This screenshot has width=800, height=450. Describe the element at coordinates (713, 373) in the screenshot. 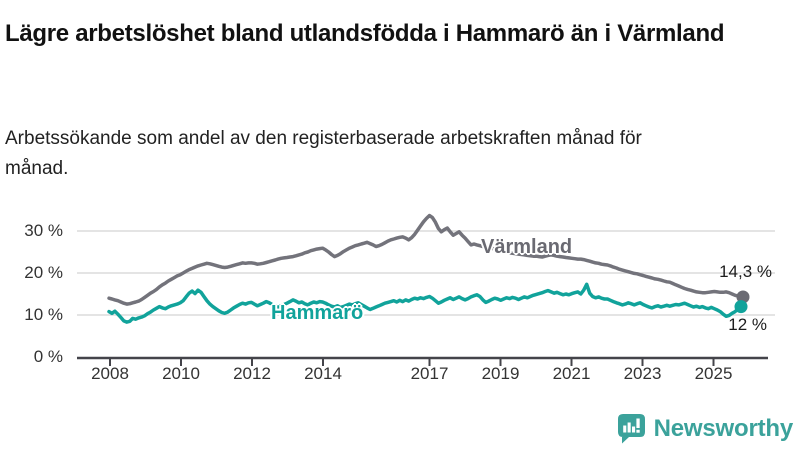

I see `x-tick-2025: 2025` at that location.